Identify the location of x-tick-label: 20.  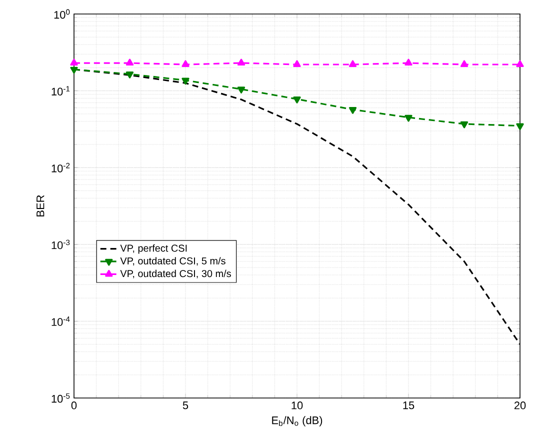
(520, 406).